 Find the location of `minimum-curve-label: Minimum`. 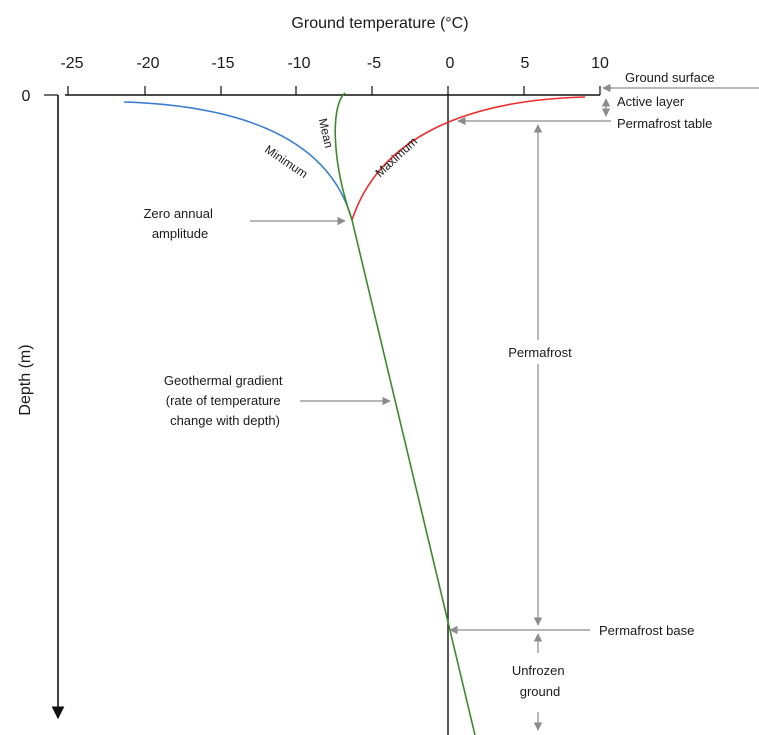

minimum-curve-label: Minimum is located at coordinates (286, 161).